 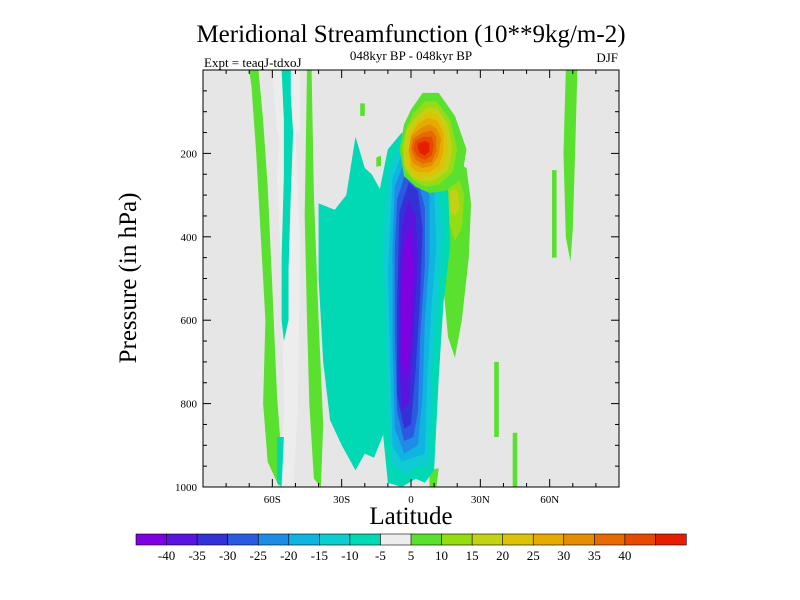 What do you see at coordinates (410, 34) in the screenshot?
I see `chart-title: Meridional Streamfunction (10**9kg/m-2)` at bounding box center [410, 34].